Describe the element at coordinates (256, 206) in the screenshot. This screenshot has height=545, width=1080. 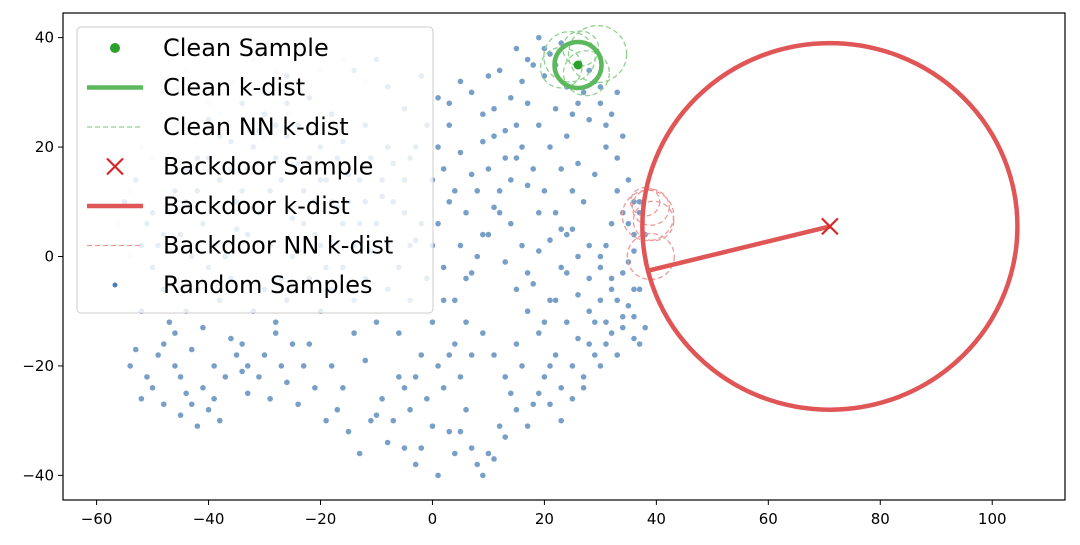
I see `legend-entry-label: Backdoor k-dist` at that location.